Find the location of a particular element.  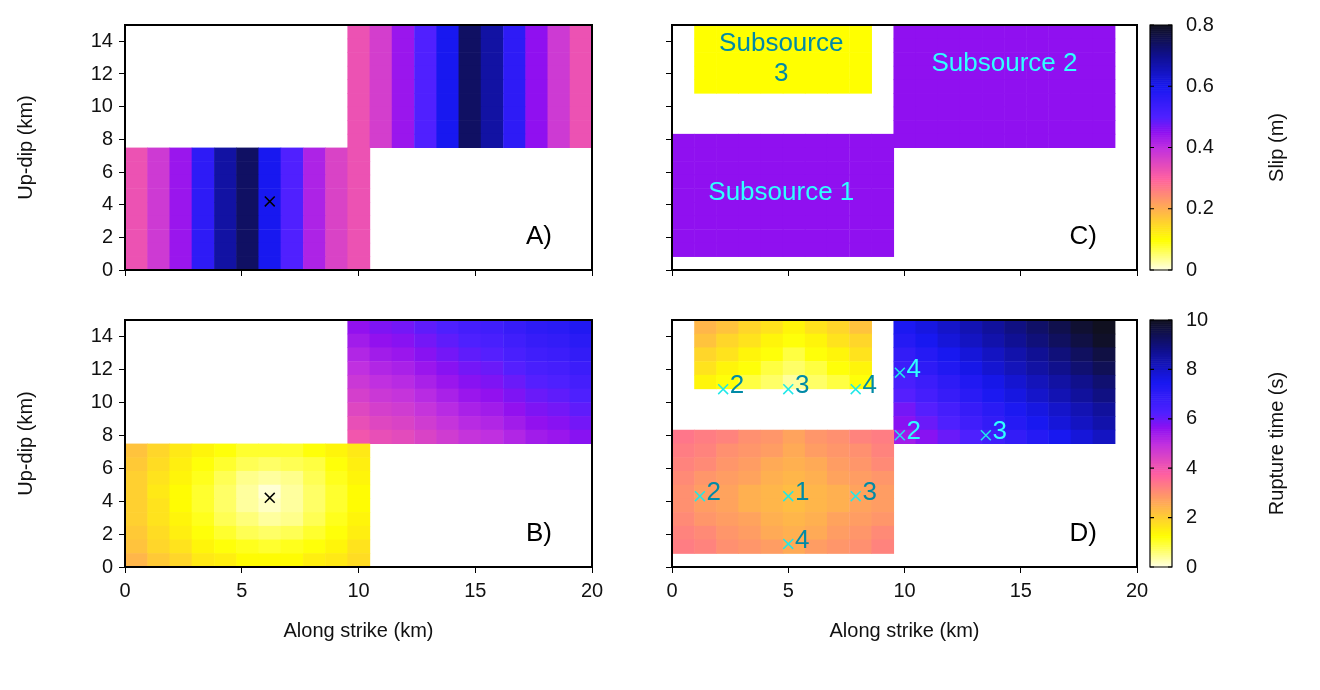

color-bar-label: 0.6 is located at coordinates (1200, 84).